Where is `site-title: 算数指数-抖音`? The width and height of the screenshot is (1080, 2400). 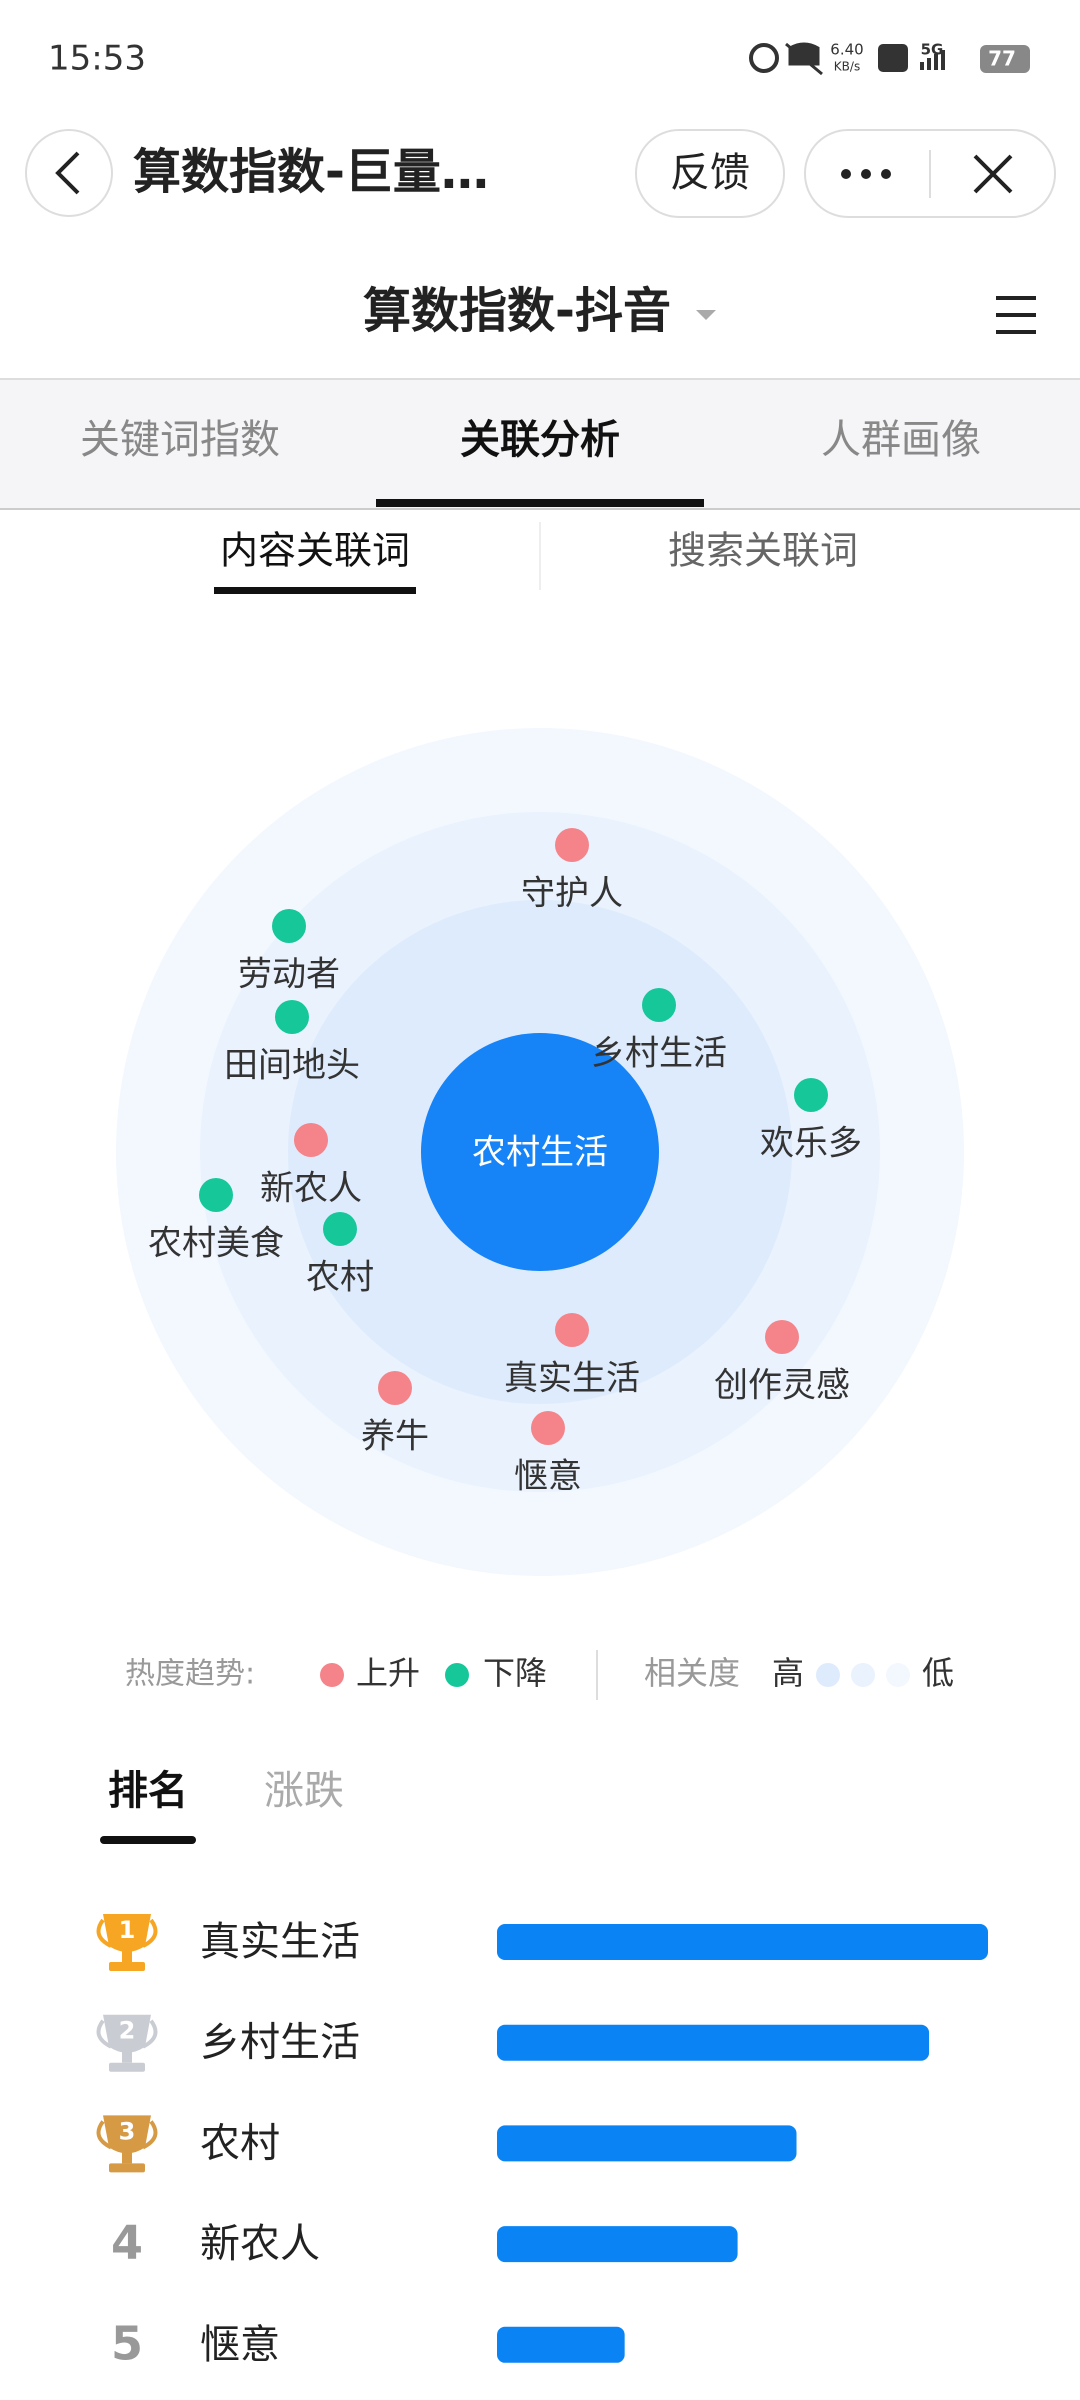 site-title: 算数指数-抖音 is located at coordinates (517, 311).